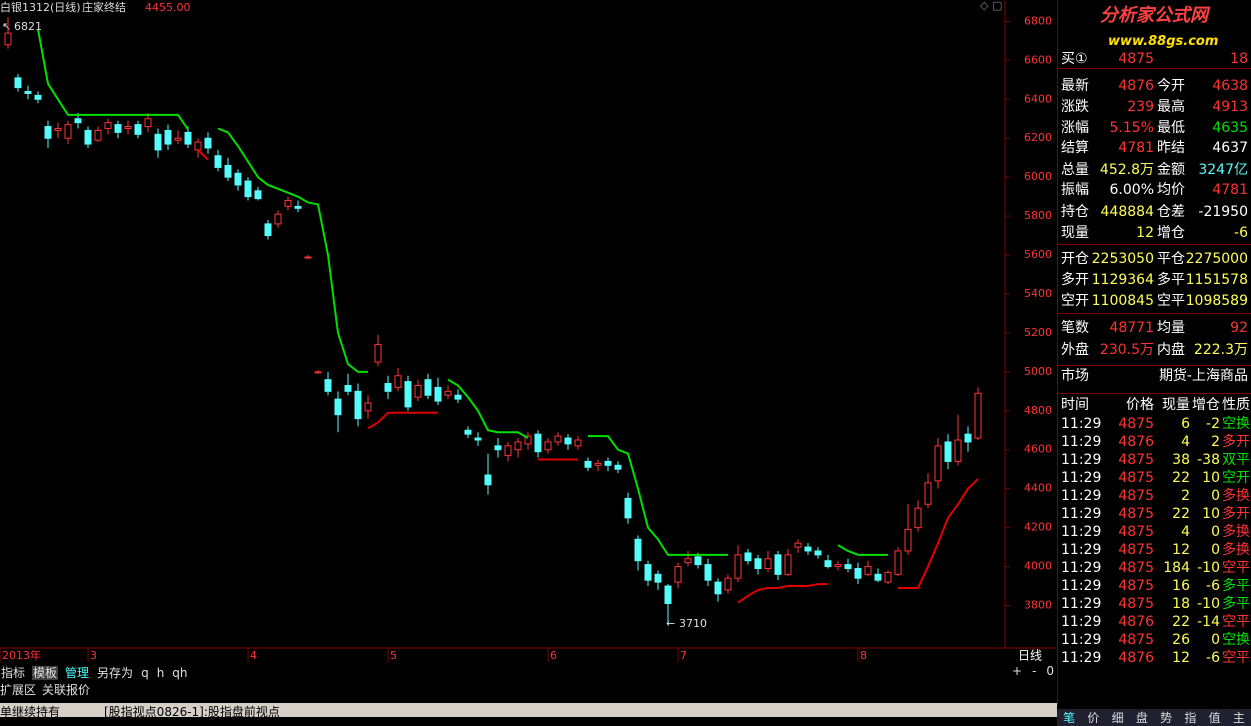 Image resolution: width=1251 pixels, height=726 pixels. I want to click on quote-text: 4781, so click(1136, 148).